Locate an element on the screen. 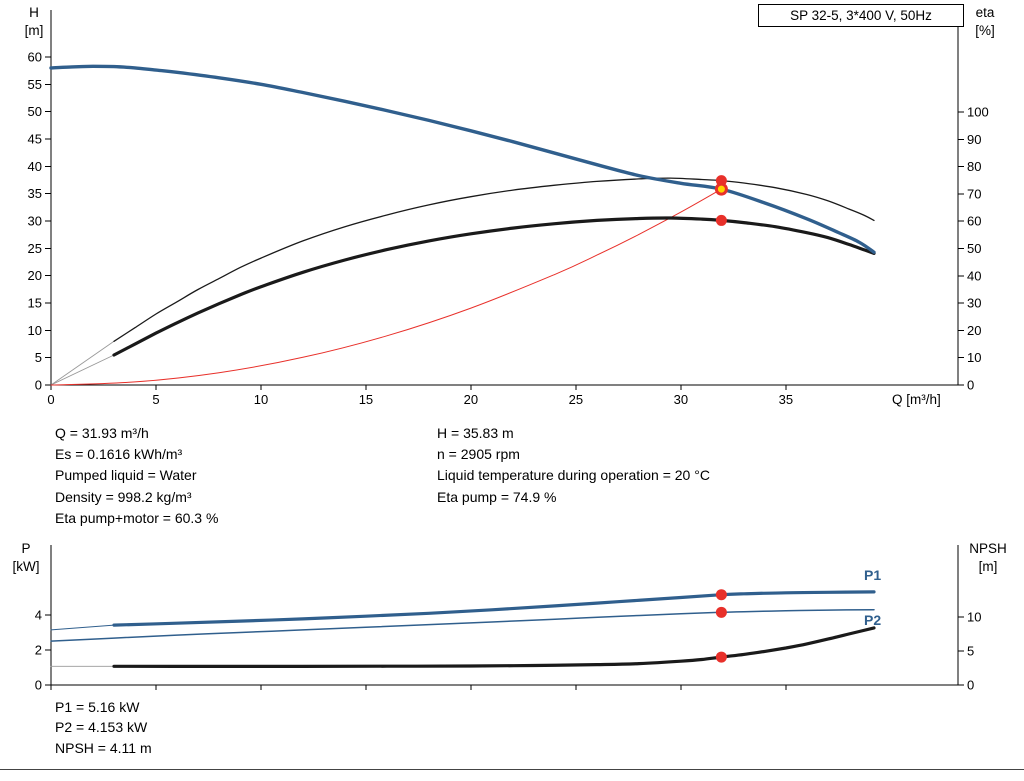 The width and height of the screenshot is (1024, 781). result-p1: P1 = 5.16 kW is located at coordinates (97, 707).